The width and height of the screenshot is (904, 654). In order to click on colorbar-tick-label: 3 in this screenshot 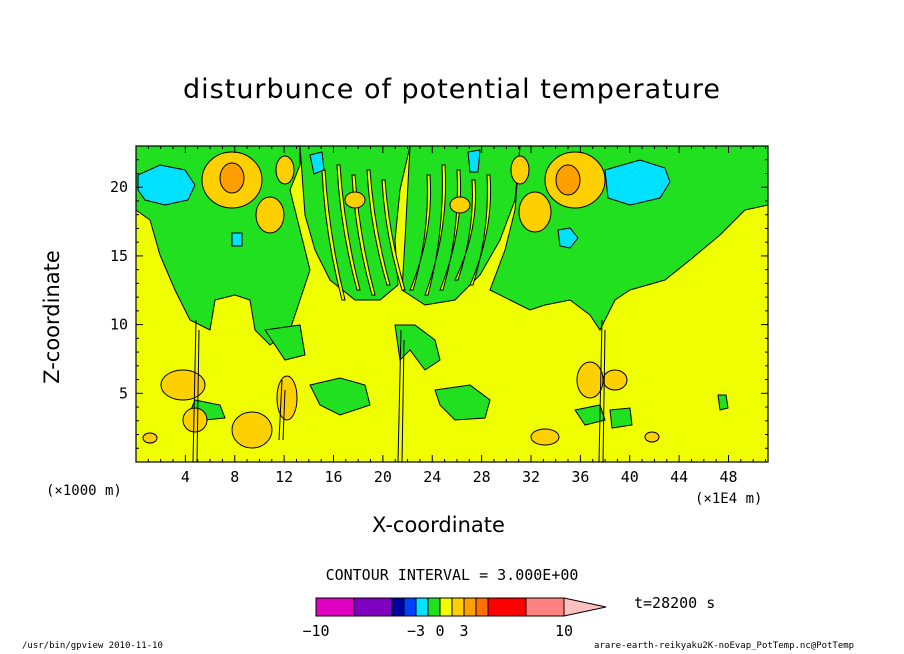, I will do `click(463, 631)`.